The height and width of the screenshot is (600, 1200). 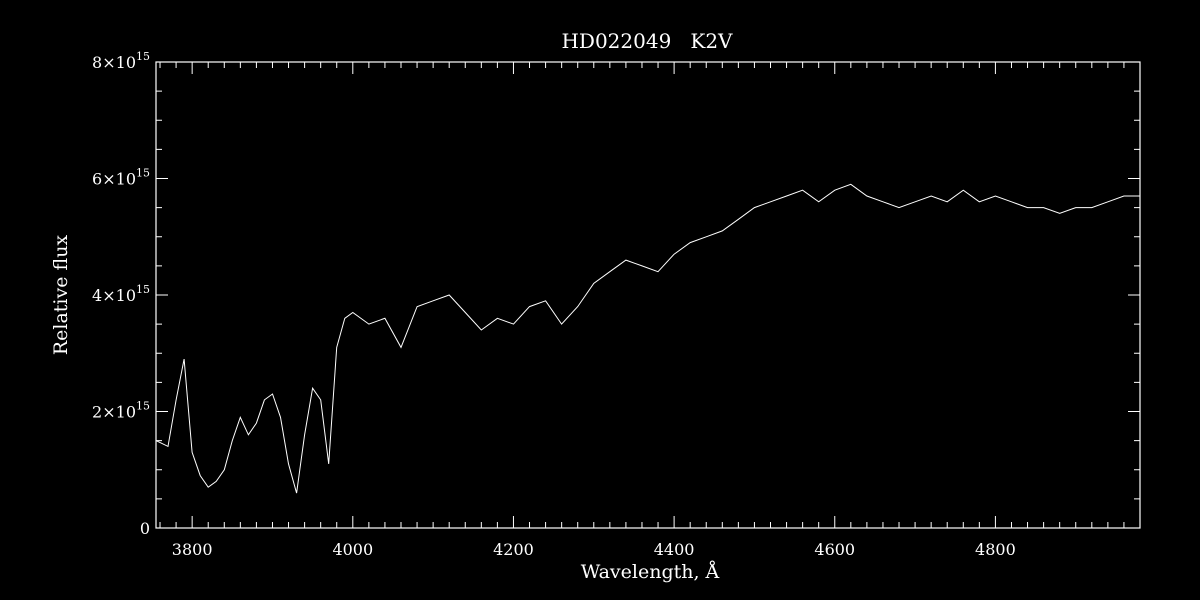 I want to click on x-axis-title: Wavelength, Å, so click(x=650, y=572).